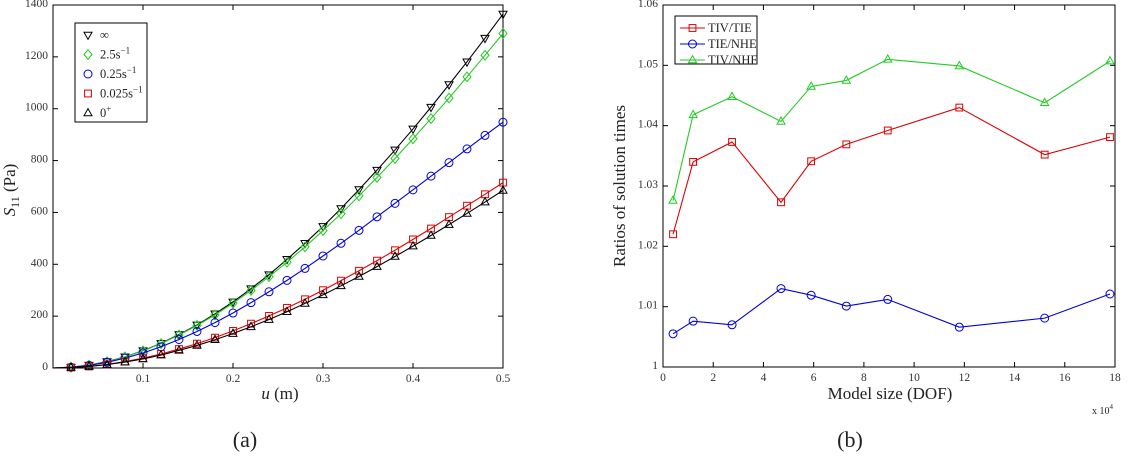 The image size is (1138, 464). I want to click on legend: ∞ 2.5s−1 0.25s−1 0.025s−1 0+, so click(111, 72).